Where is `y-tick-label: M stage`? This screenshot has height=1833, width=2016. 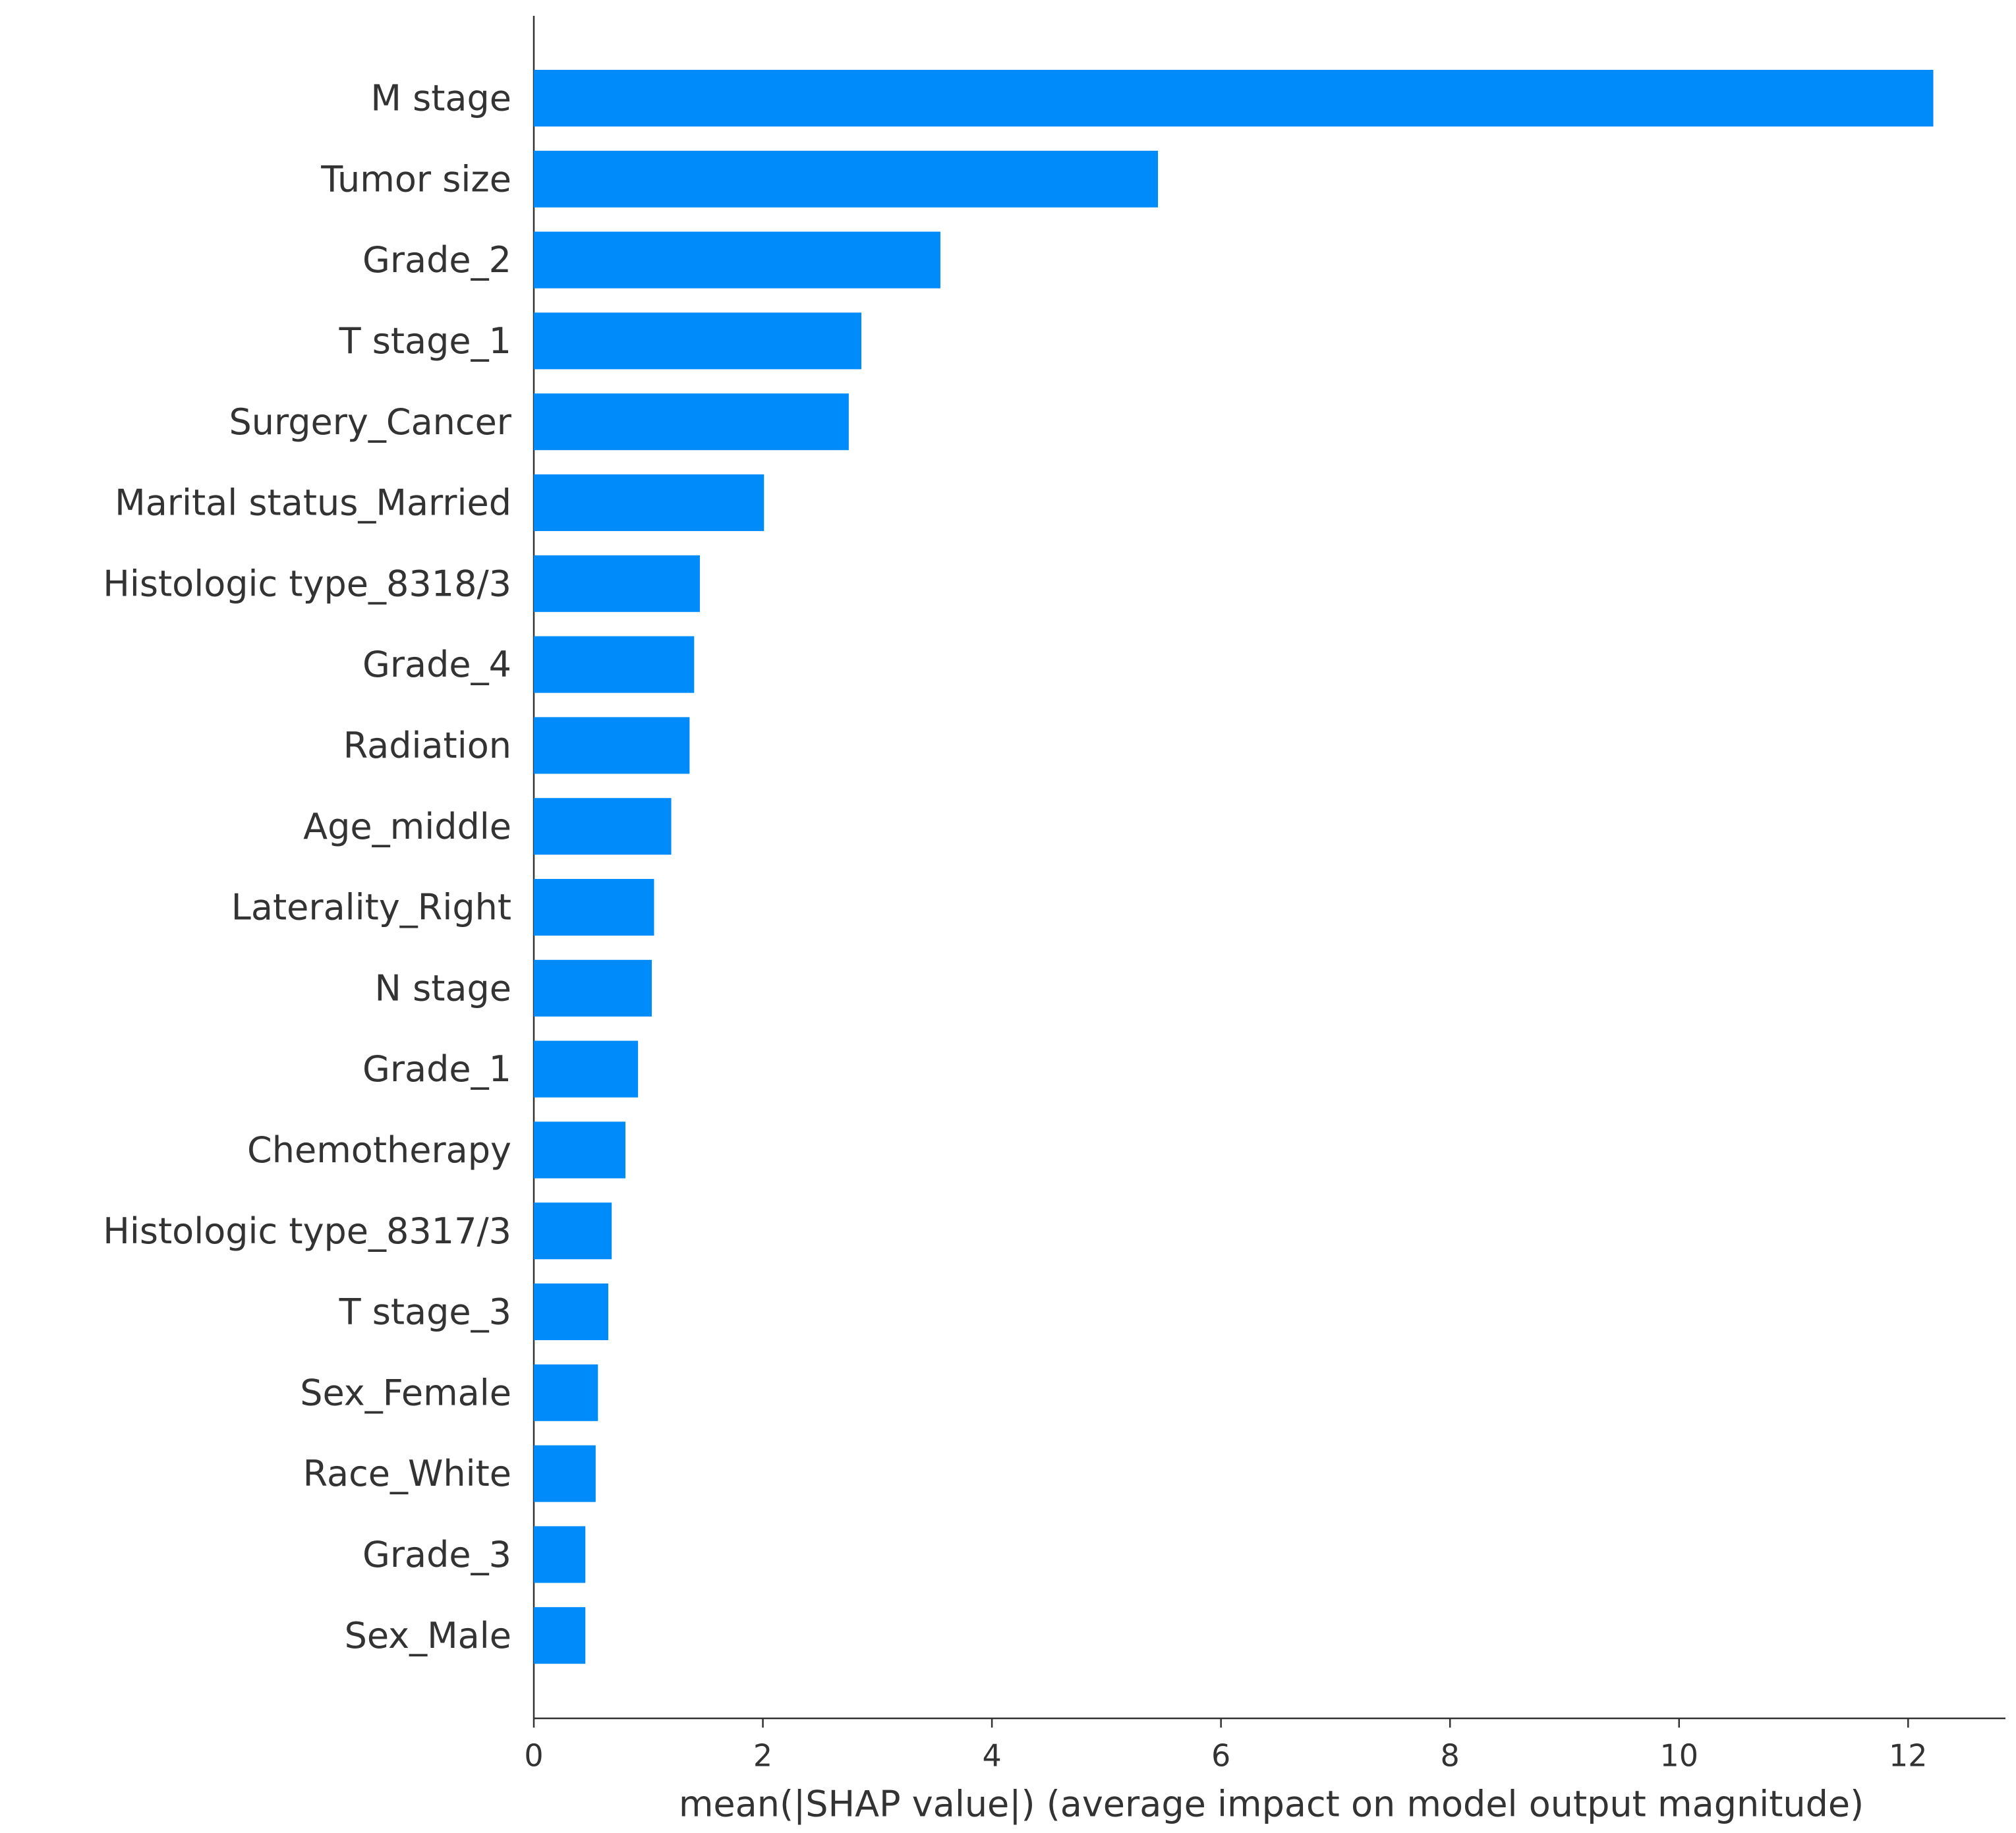
y-tick-label: M stage is located at coordinates (440, 98).